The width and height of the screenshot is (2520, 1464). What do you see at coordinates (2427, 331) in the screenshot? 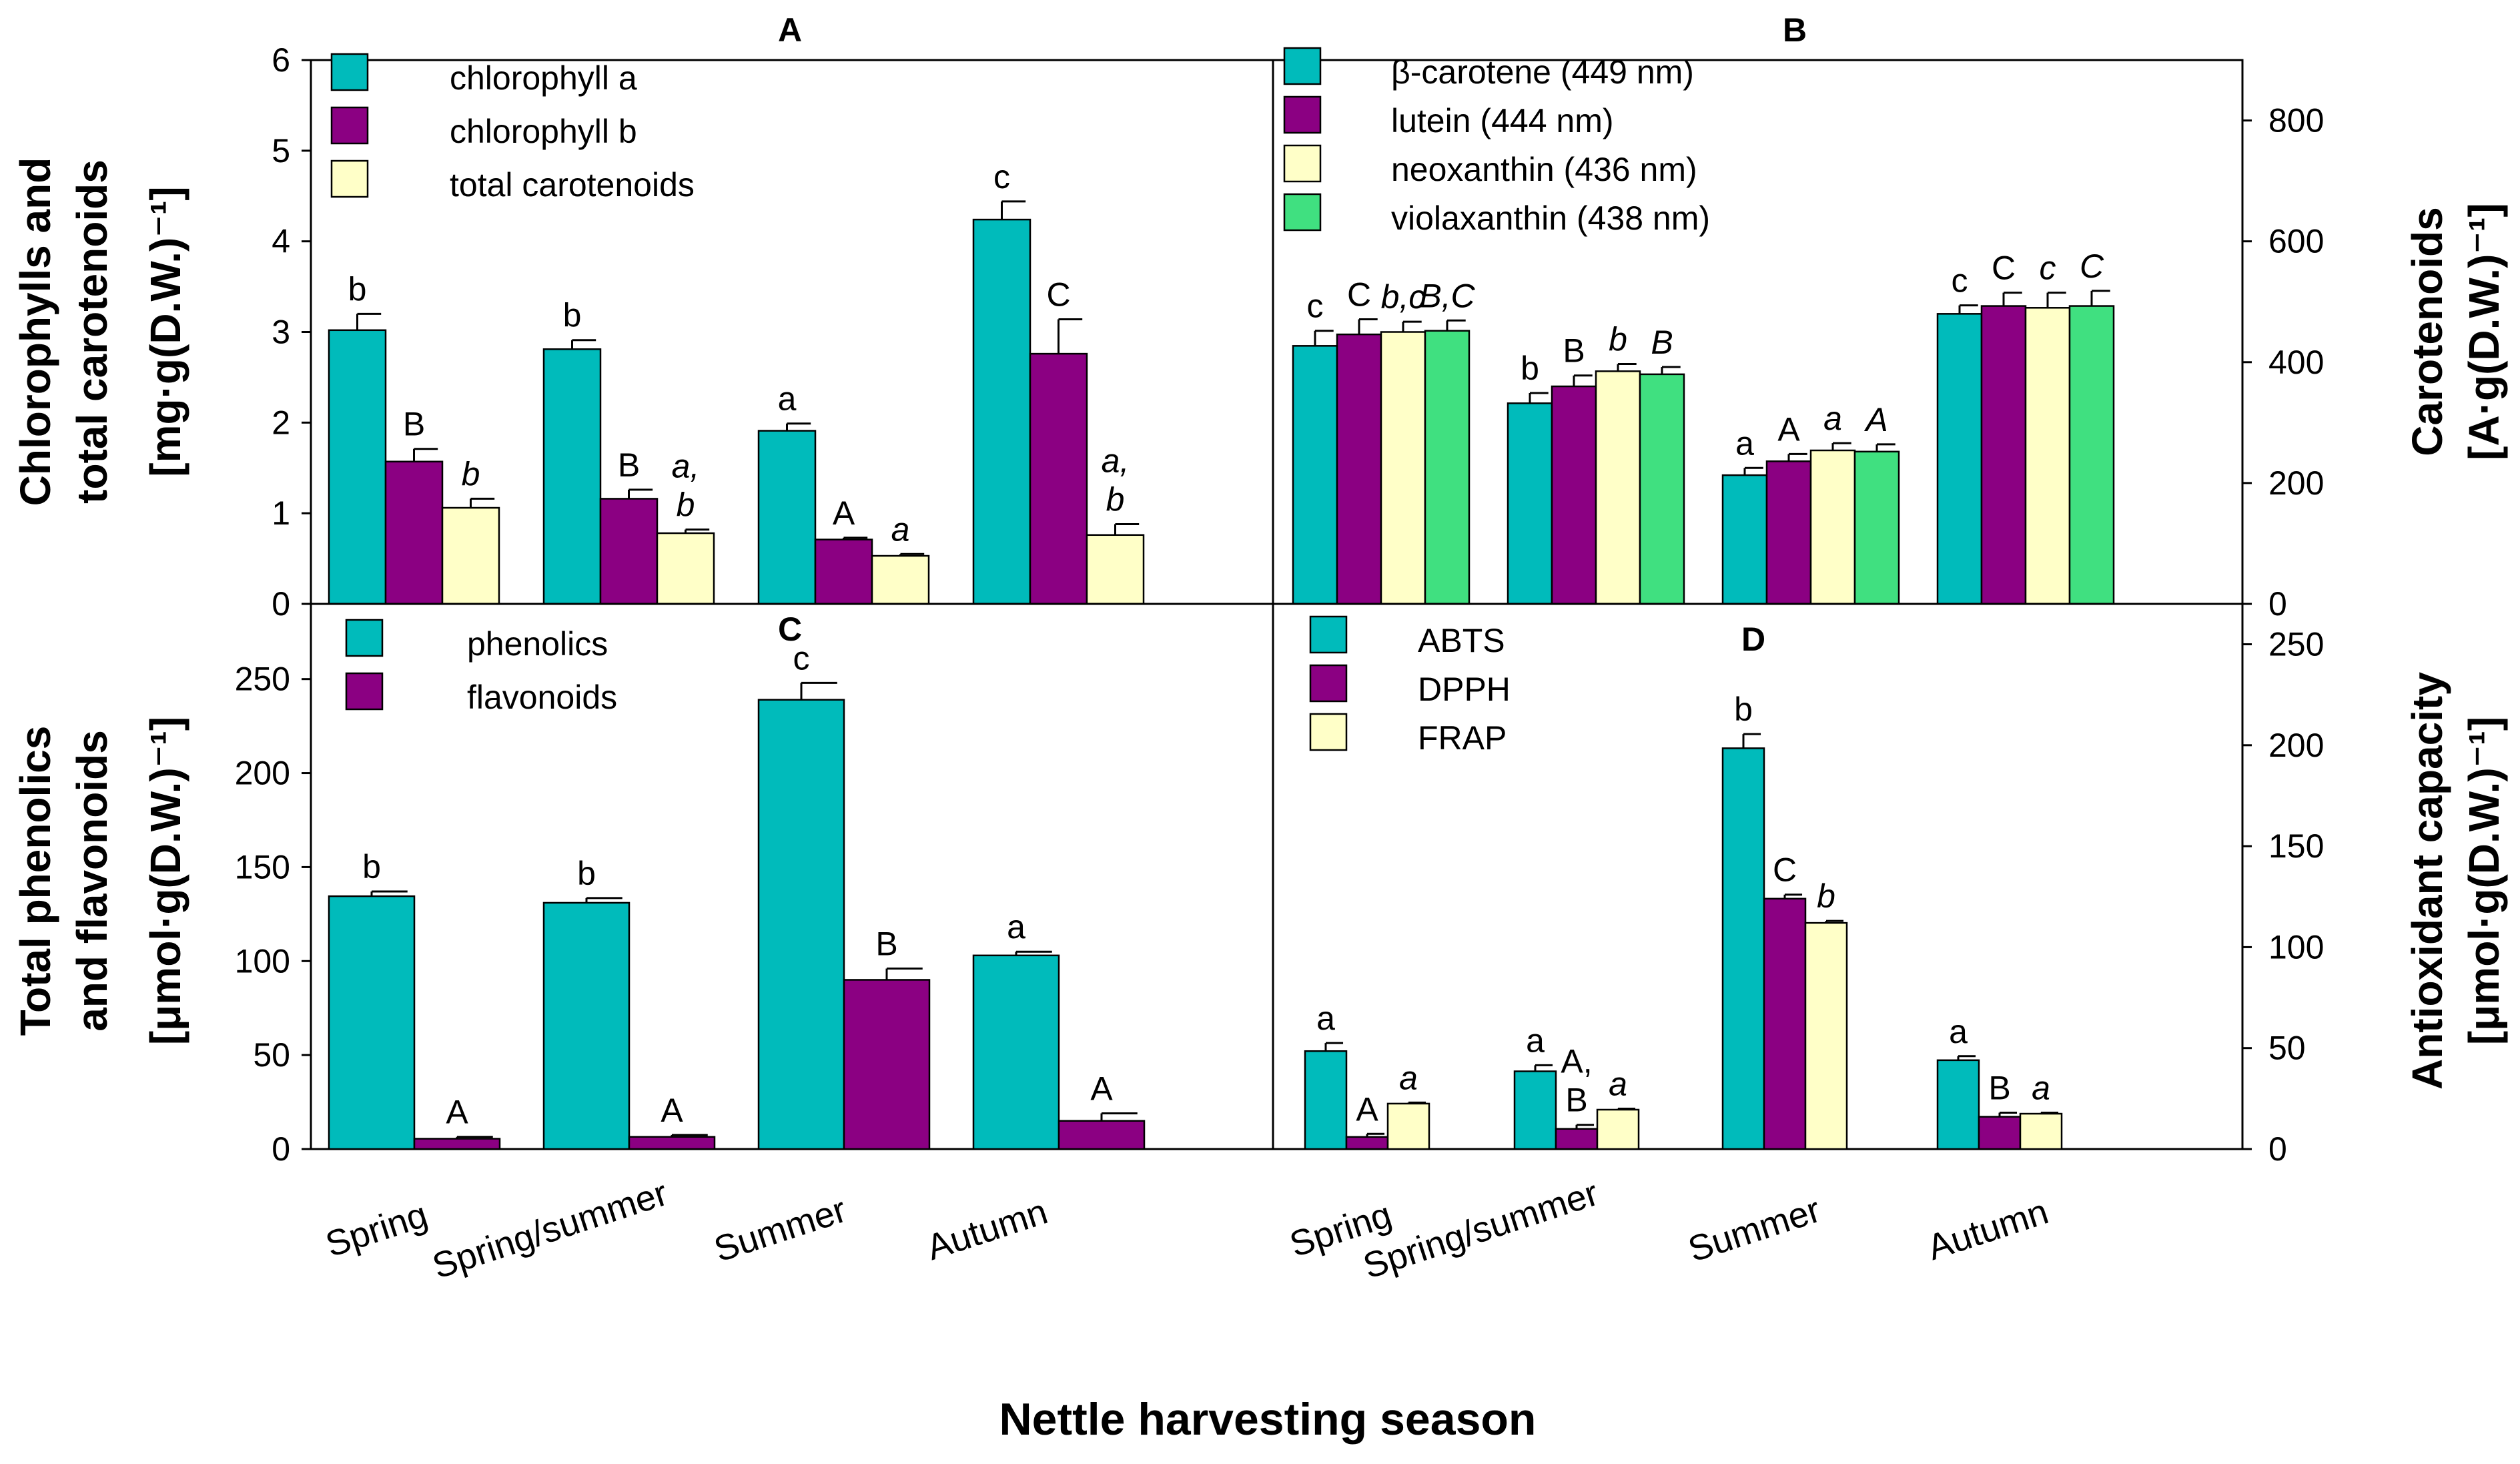
I see `y-axis-label-line: Carotenoids` at bounding box center [2427, 331].